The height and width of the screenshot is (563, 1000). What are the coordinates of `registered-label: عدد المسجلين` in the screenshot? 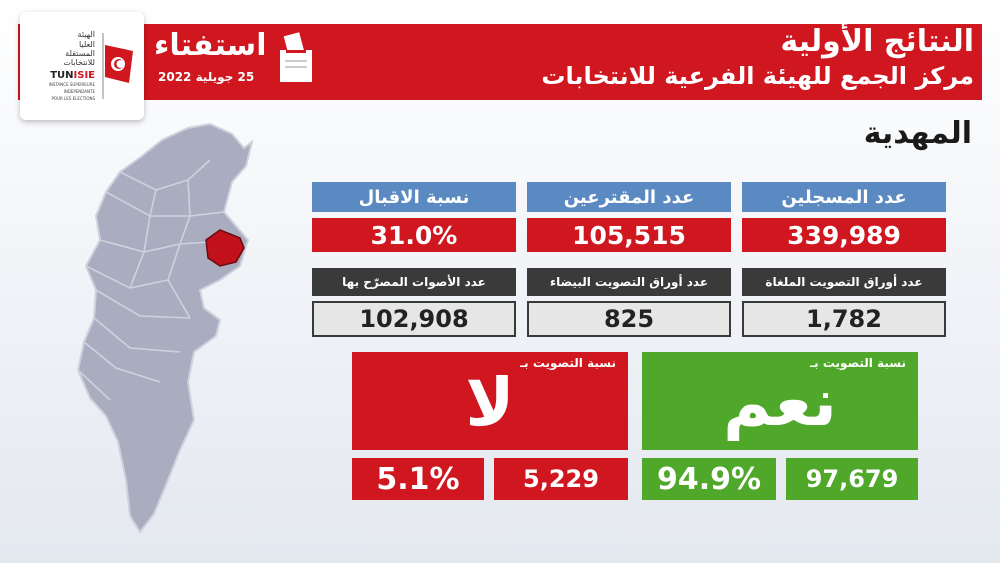 It's located at (844, 197).